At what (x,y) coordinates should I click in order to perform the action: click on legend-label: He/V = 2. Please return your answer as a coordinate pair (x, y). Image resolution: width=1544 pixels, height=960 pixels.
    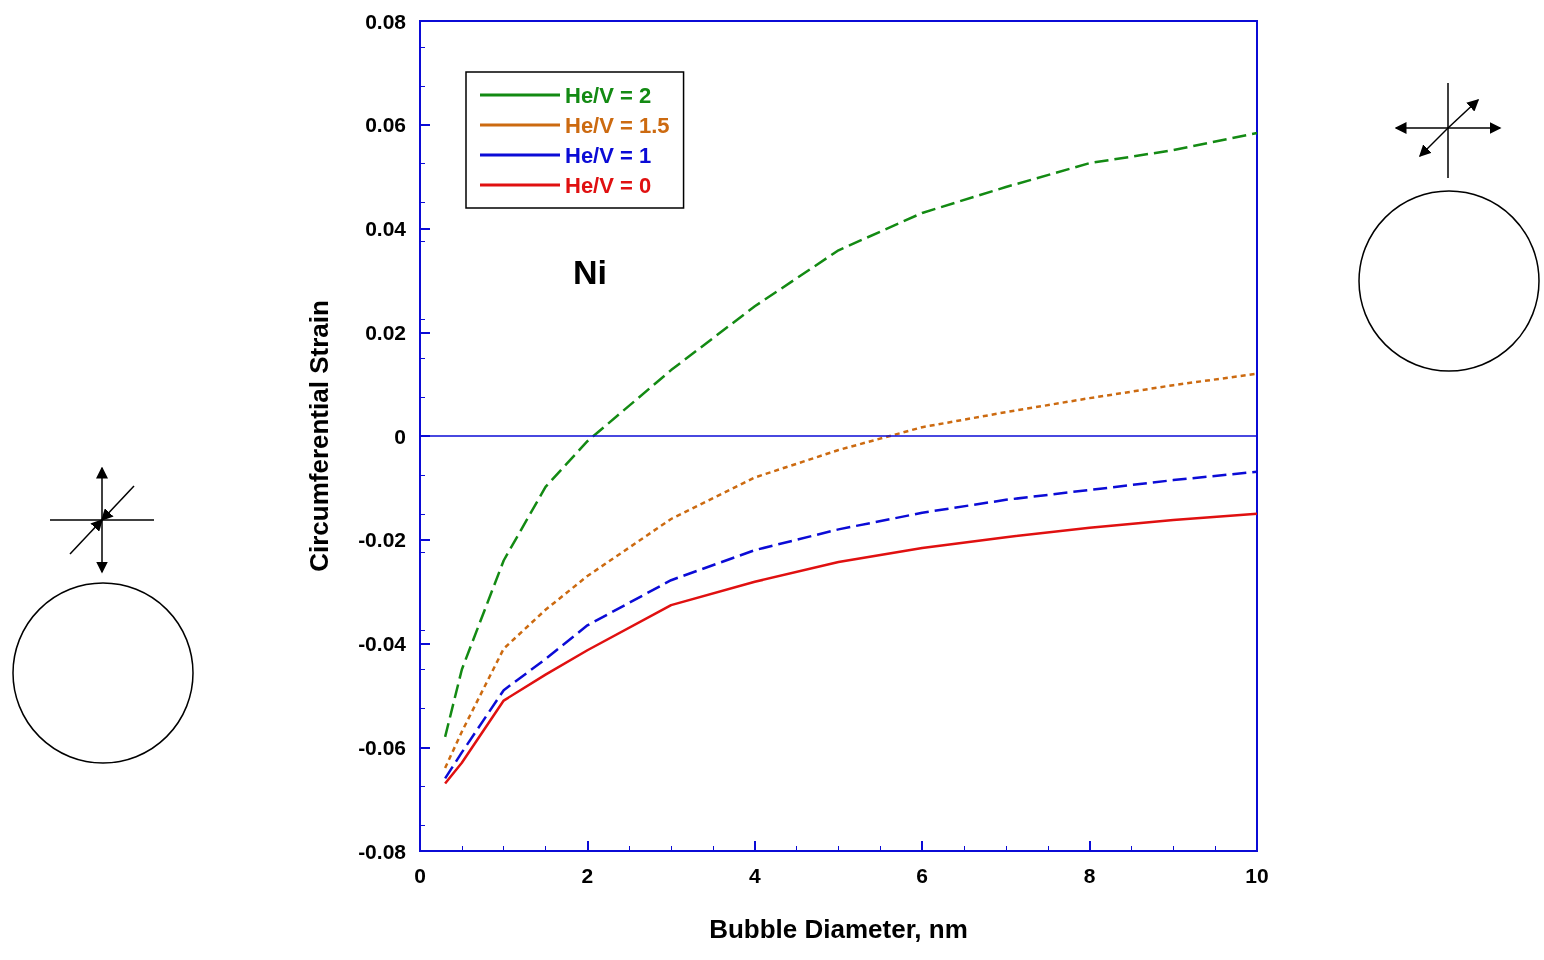
    Looking at the image, I should click on (608, 95).